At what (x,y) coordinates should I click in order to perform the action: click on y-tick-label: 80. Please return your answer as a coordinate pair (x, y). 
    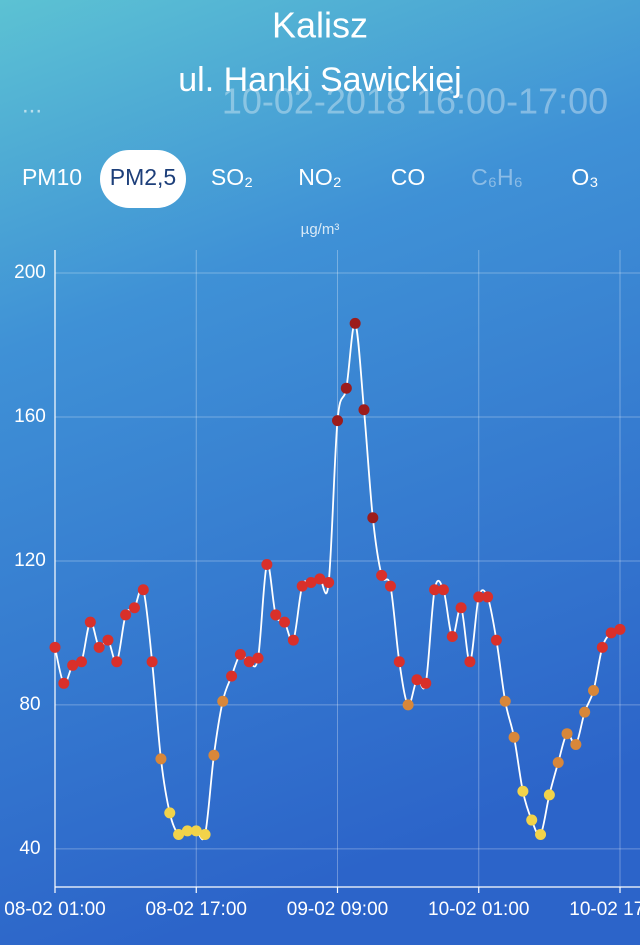
    Looking at the image, I should click on (29, 704).